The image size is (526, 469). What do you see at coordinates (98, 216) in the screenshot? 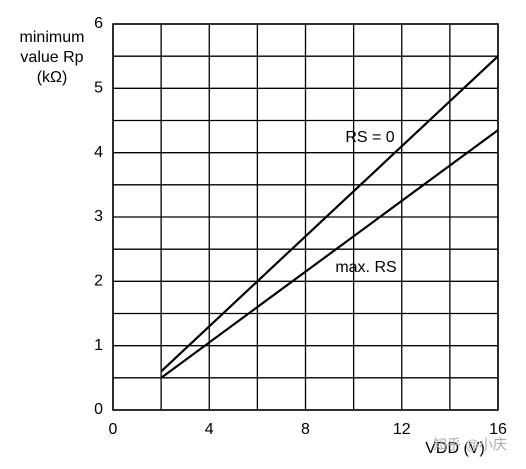
I see `y-tick-label: 3` at bounding box center [98, 216].